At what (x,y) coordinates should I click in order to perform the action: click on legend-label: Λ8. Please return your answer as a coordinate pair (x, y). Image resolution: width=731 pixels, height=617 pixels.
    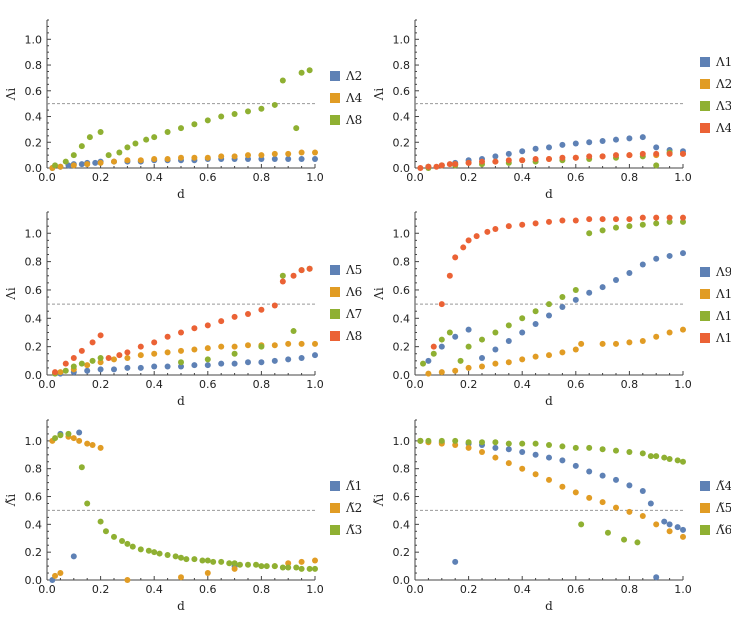
    Looking at the image, I should click on (353, 120).